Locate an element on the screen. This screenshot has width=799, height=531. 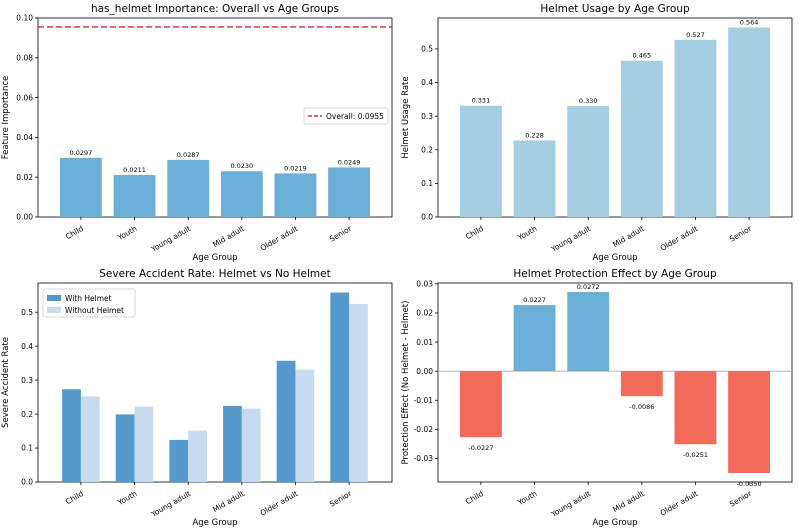
y-tick-label: 0.03 is located at coordinates (424, 284).